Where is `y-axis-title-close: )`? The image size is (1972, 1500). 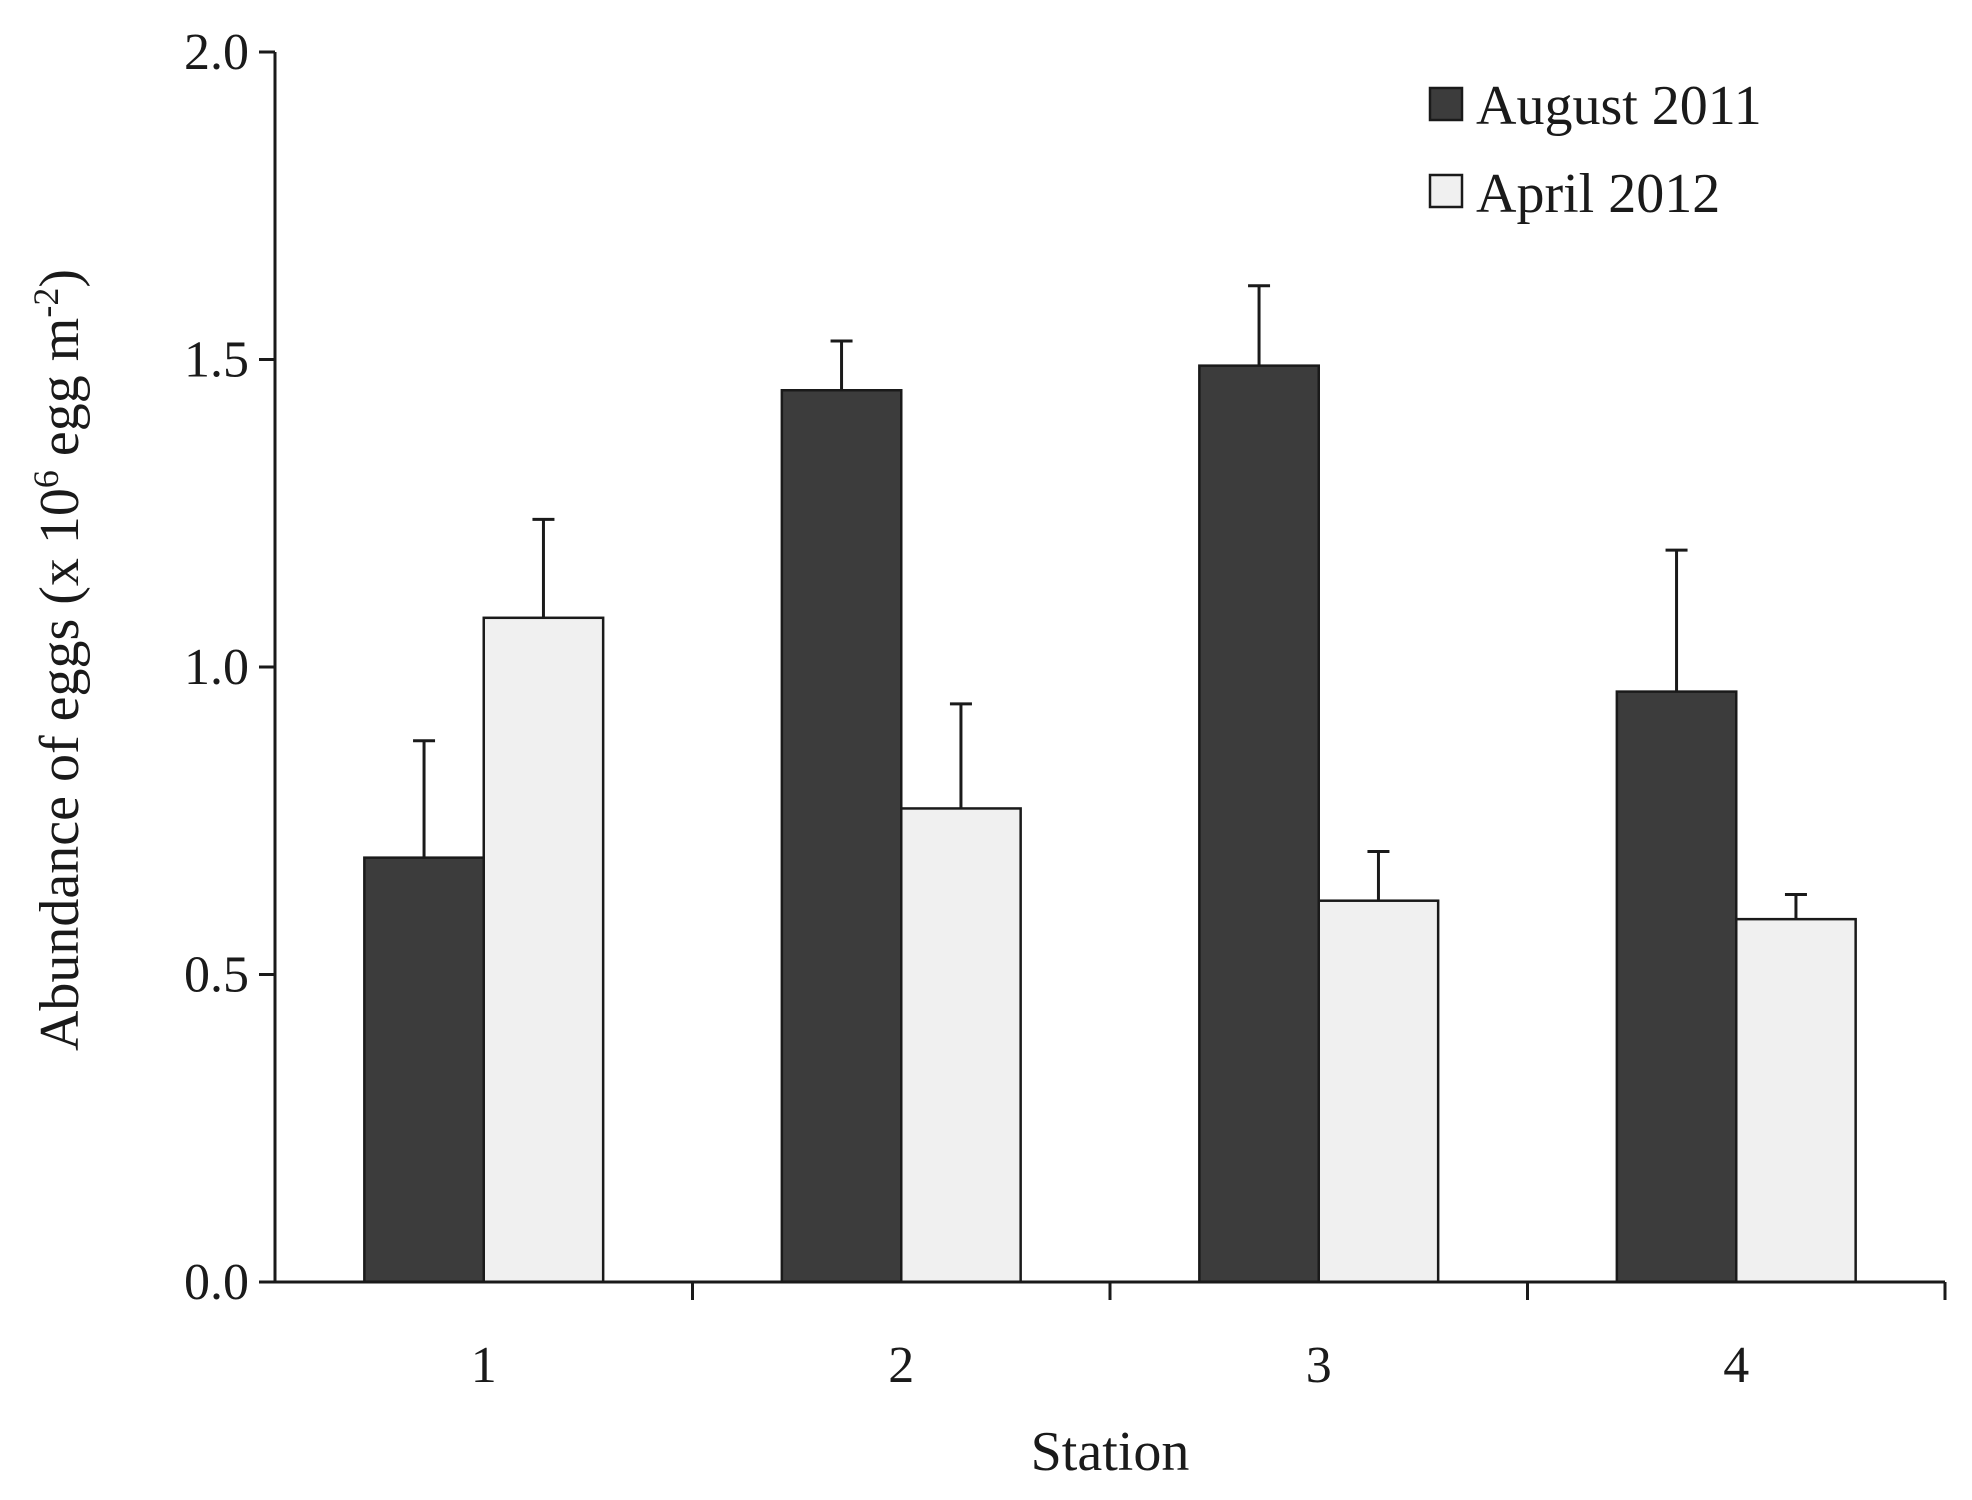 y-axis-title-close: ) is located at coordinates (60, 278).